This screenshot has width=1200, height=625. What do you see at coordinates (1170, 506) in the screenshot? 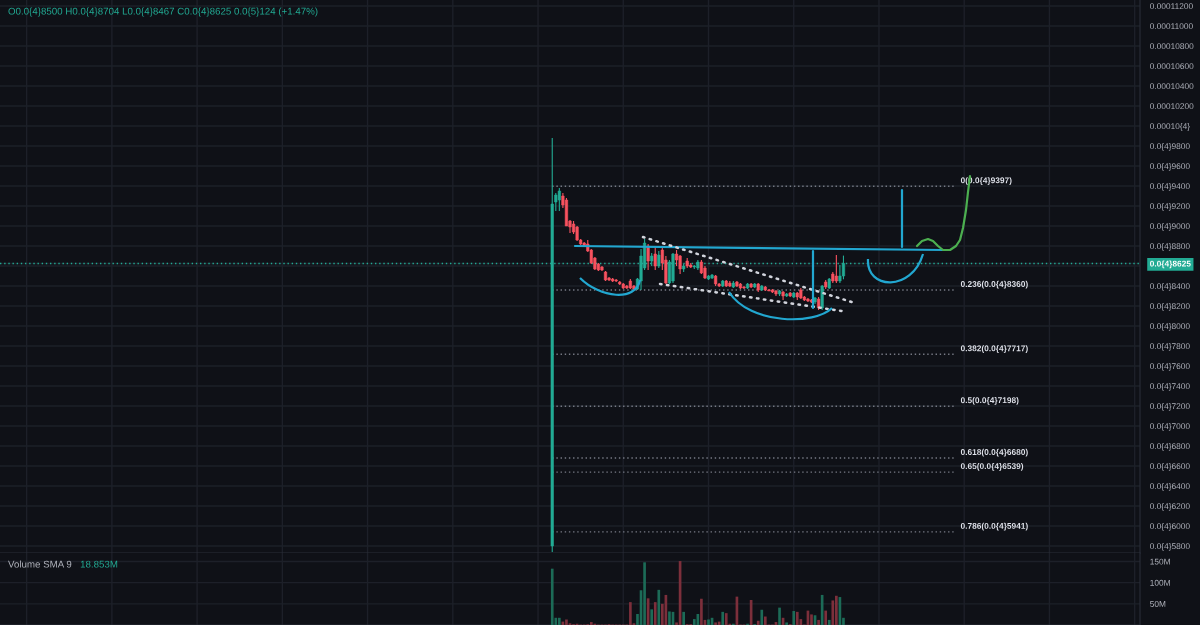
I see `y-tick-label: 0.0{4}6200` at bounding box center [1170, 506].